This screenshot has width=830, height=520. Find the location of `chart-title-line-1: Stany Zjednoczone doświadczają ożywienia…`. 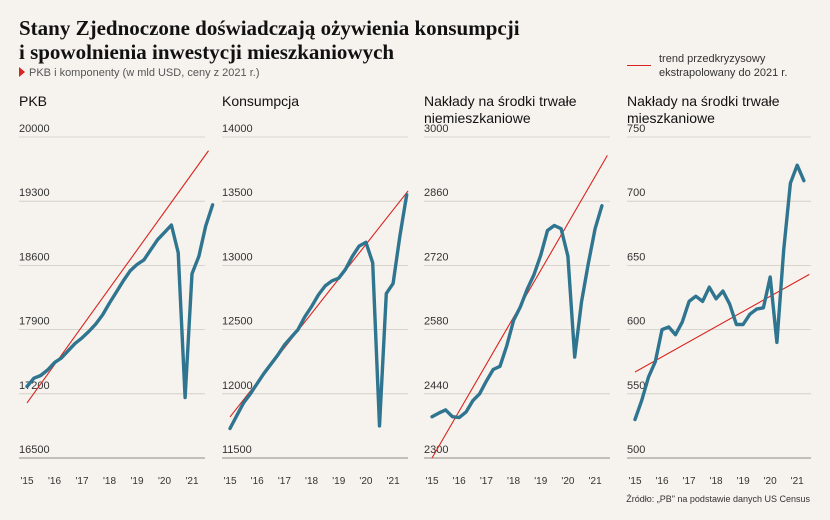

chart-title-line-1: Stany Zjednoczone doświadczają ożywienia… is located at coordinates (269, 28).